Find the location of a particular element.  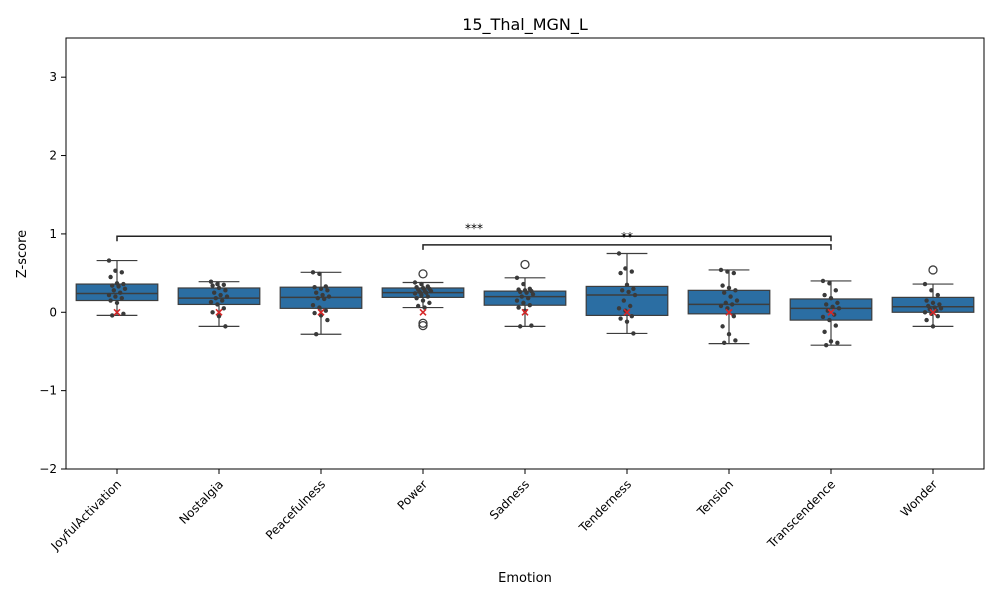

y-tick-label: 1 is located at coordinates (53, 234).